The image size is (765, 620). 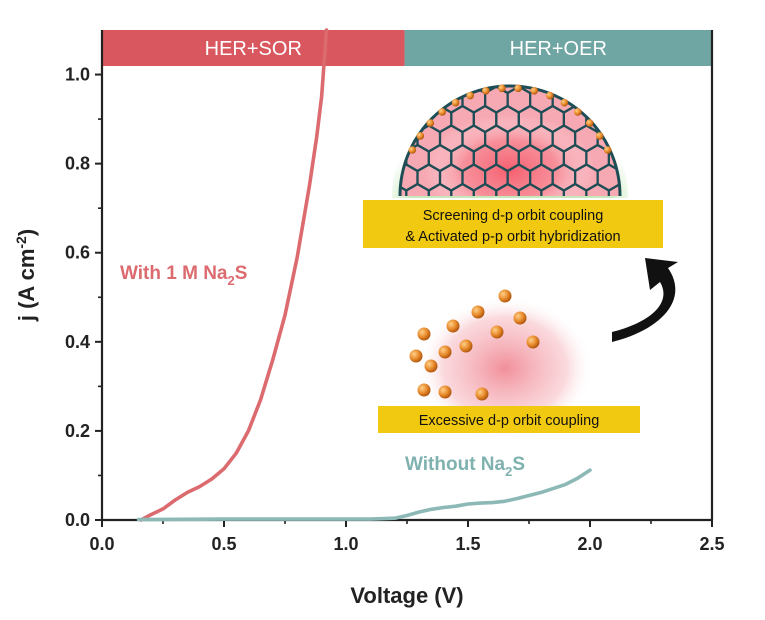 I want to click on y-tick-label: 0.4, so click(x=77, y=342).